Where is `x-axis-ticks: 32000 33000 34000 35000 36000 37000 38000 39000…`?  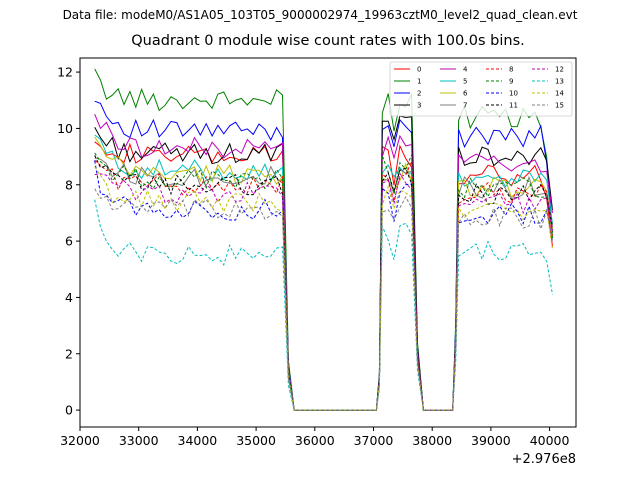 x-axis-ticks: 32000 33000 34000 35000 36000 37000 38000 39000… is located at coordinates (315, 437).